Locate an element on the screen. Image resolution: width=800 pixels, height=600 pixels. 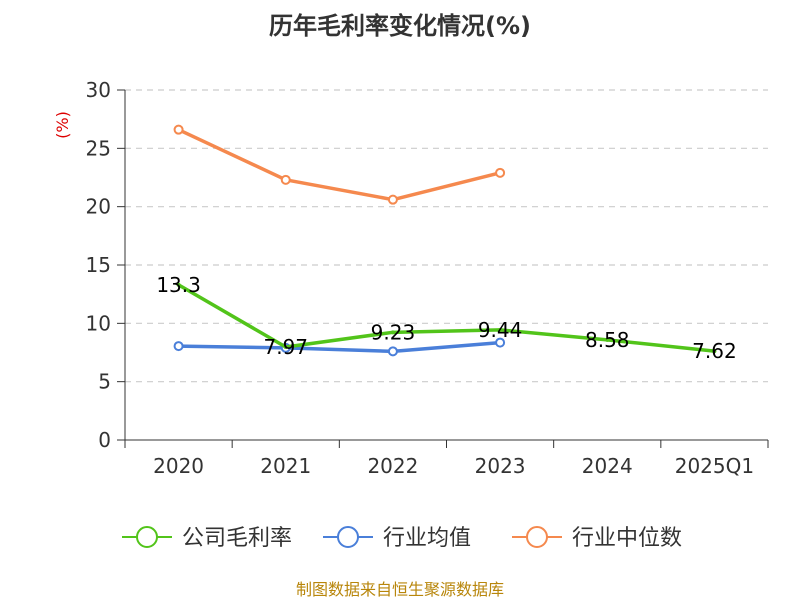
x-tick-label: 2024 is located at coordinates (607, 466).